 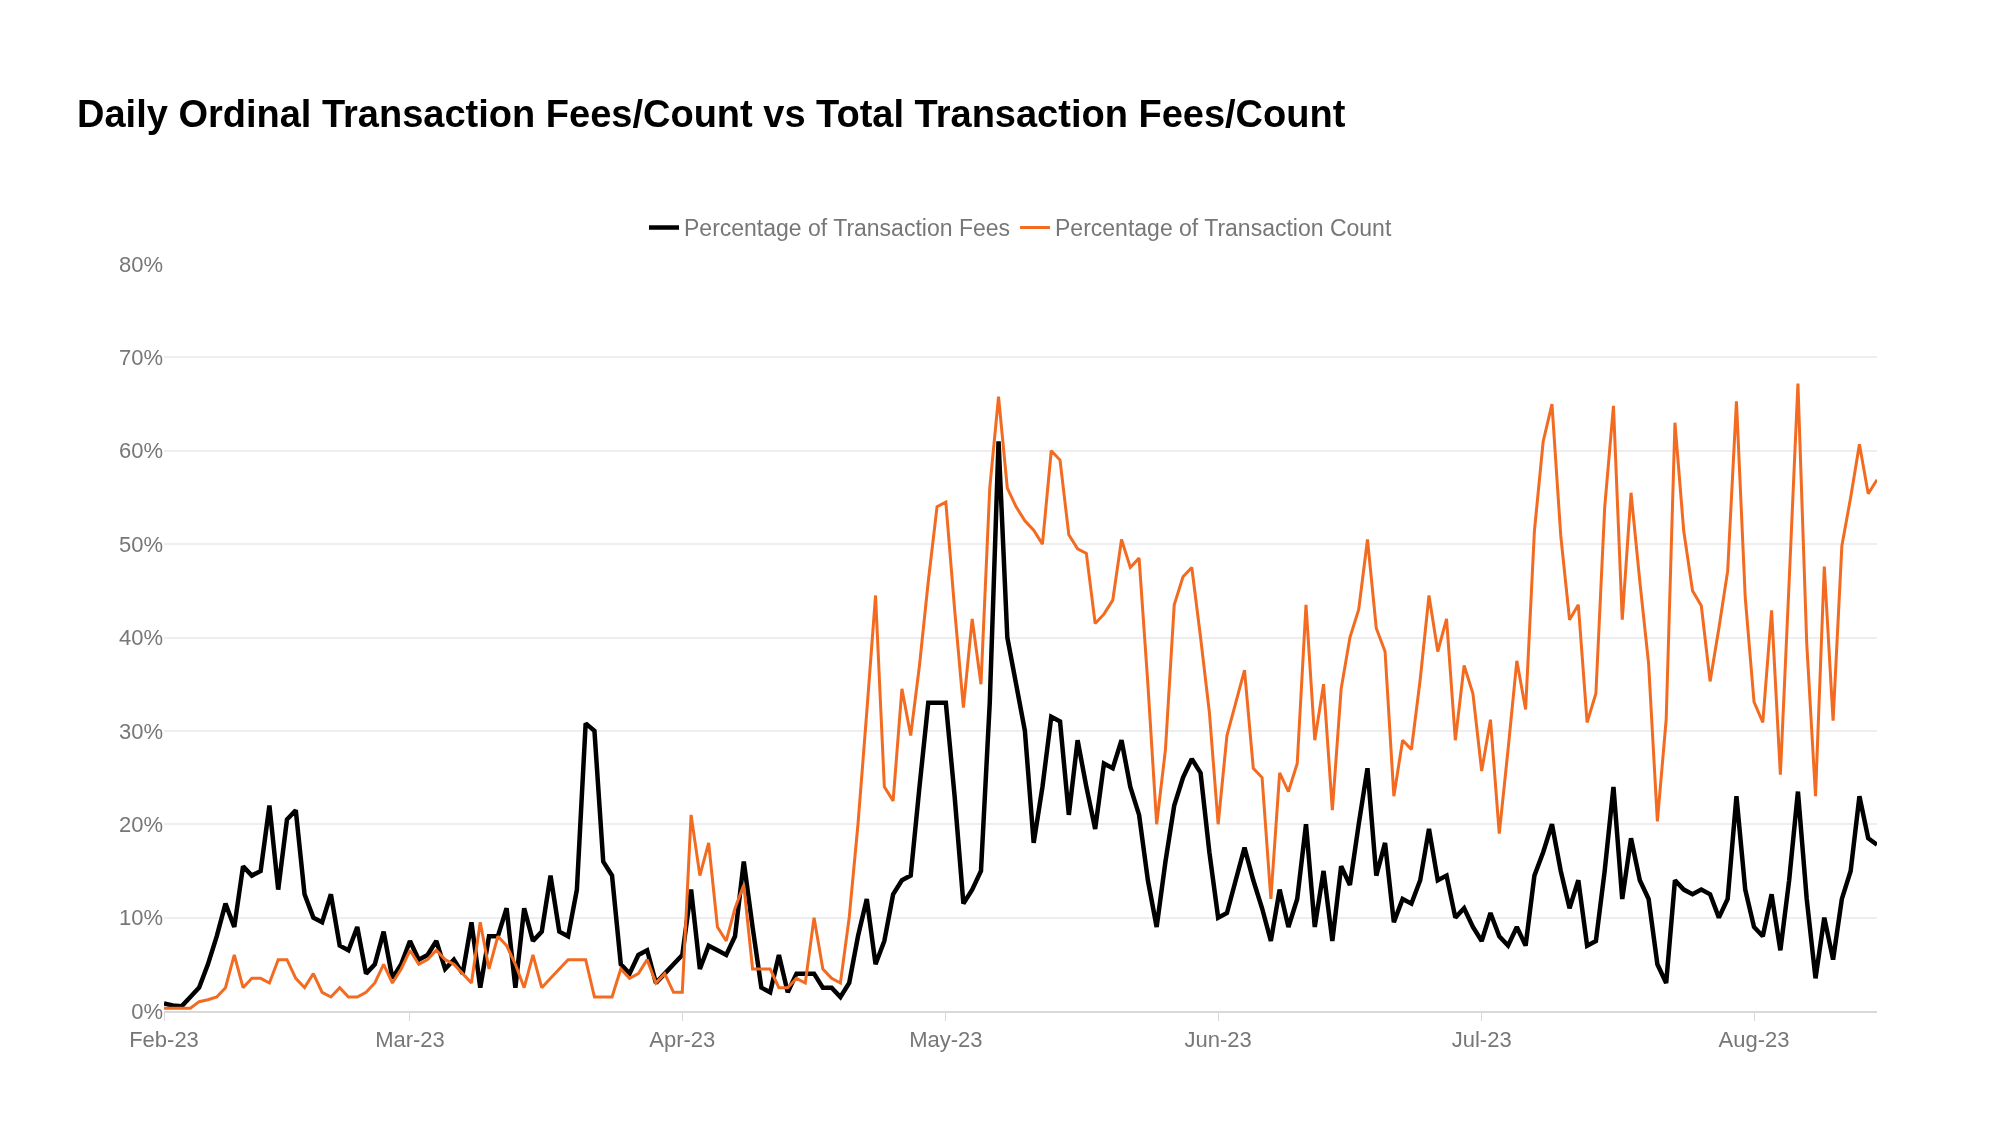 I want to click on y-tick-label: 50%, so click(x=140, y=544).